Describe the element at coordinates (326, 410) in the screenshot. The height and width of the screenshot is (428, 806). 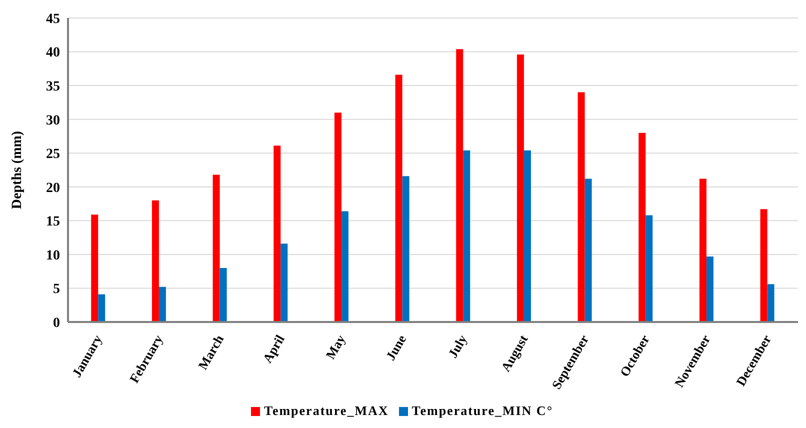
I see `legend-label: Temperature_MAX` at that location.